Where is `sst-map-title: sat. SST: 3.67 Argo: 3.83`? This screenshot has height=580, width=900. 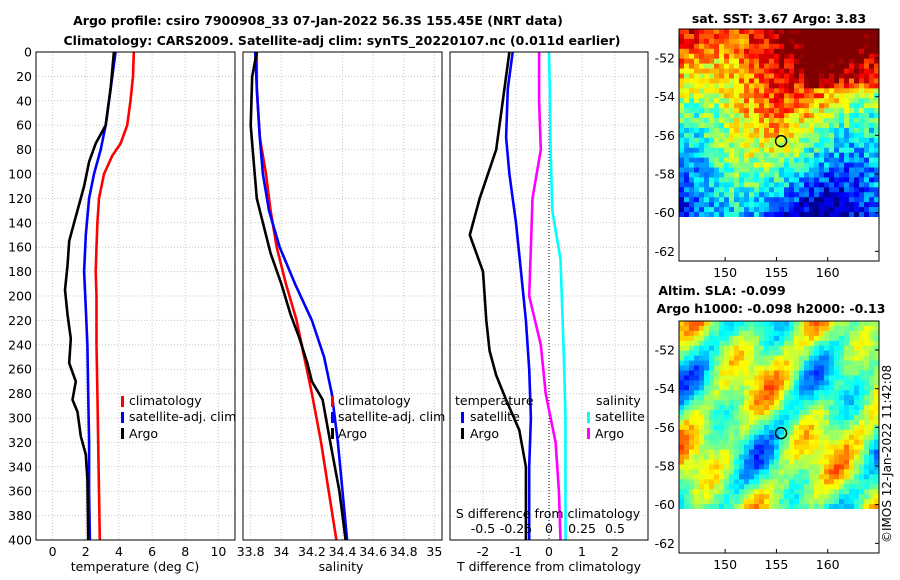
sst-map-title: sat. SST: 3.67 Argo: 3.83 is located at coordinates (779, 18).